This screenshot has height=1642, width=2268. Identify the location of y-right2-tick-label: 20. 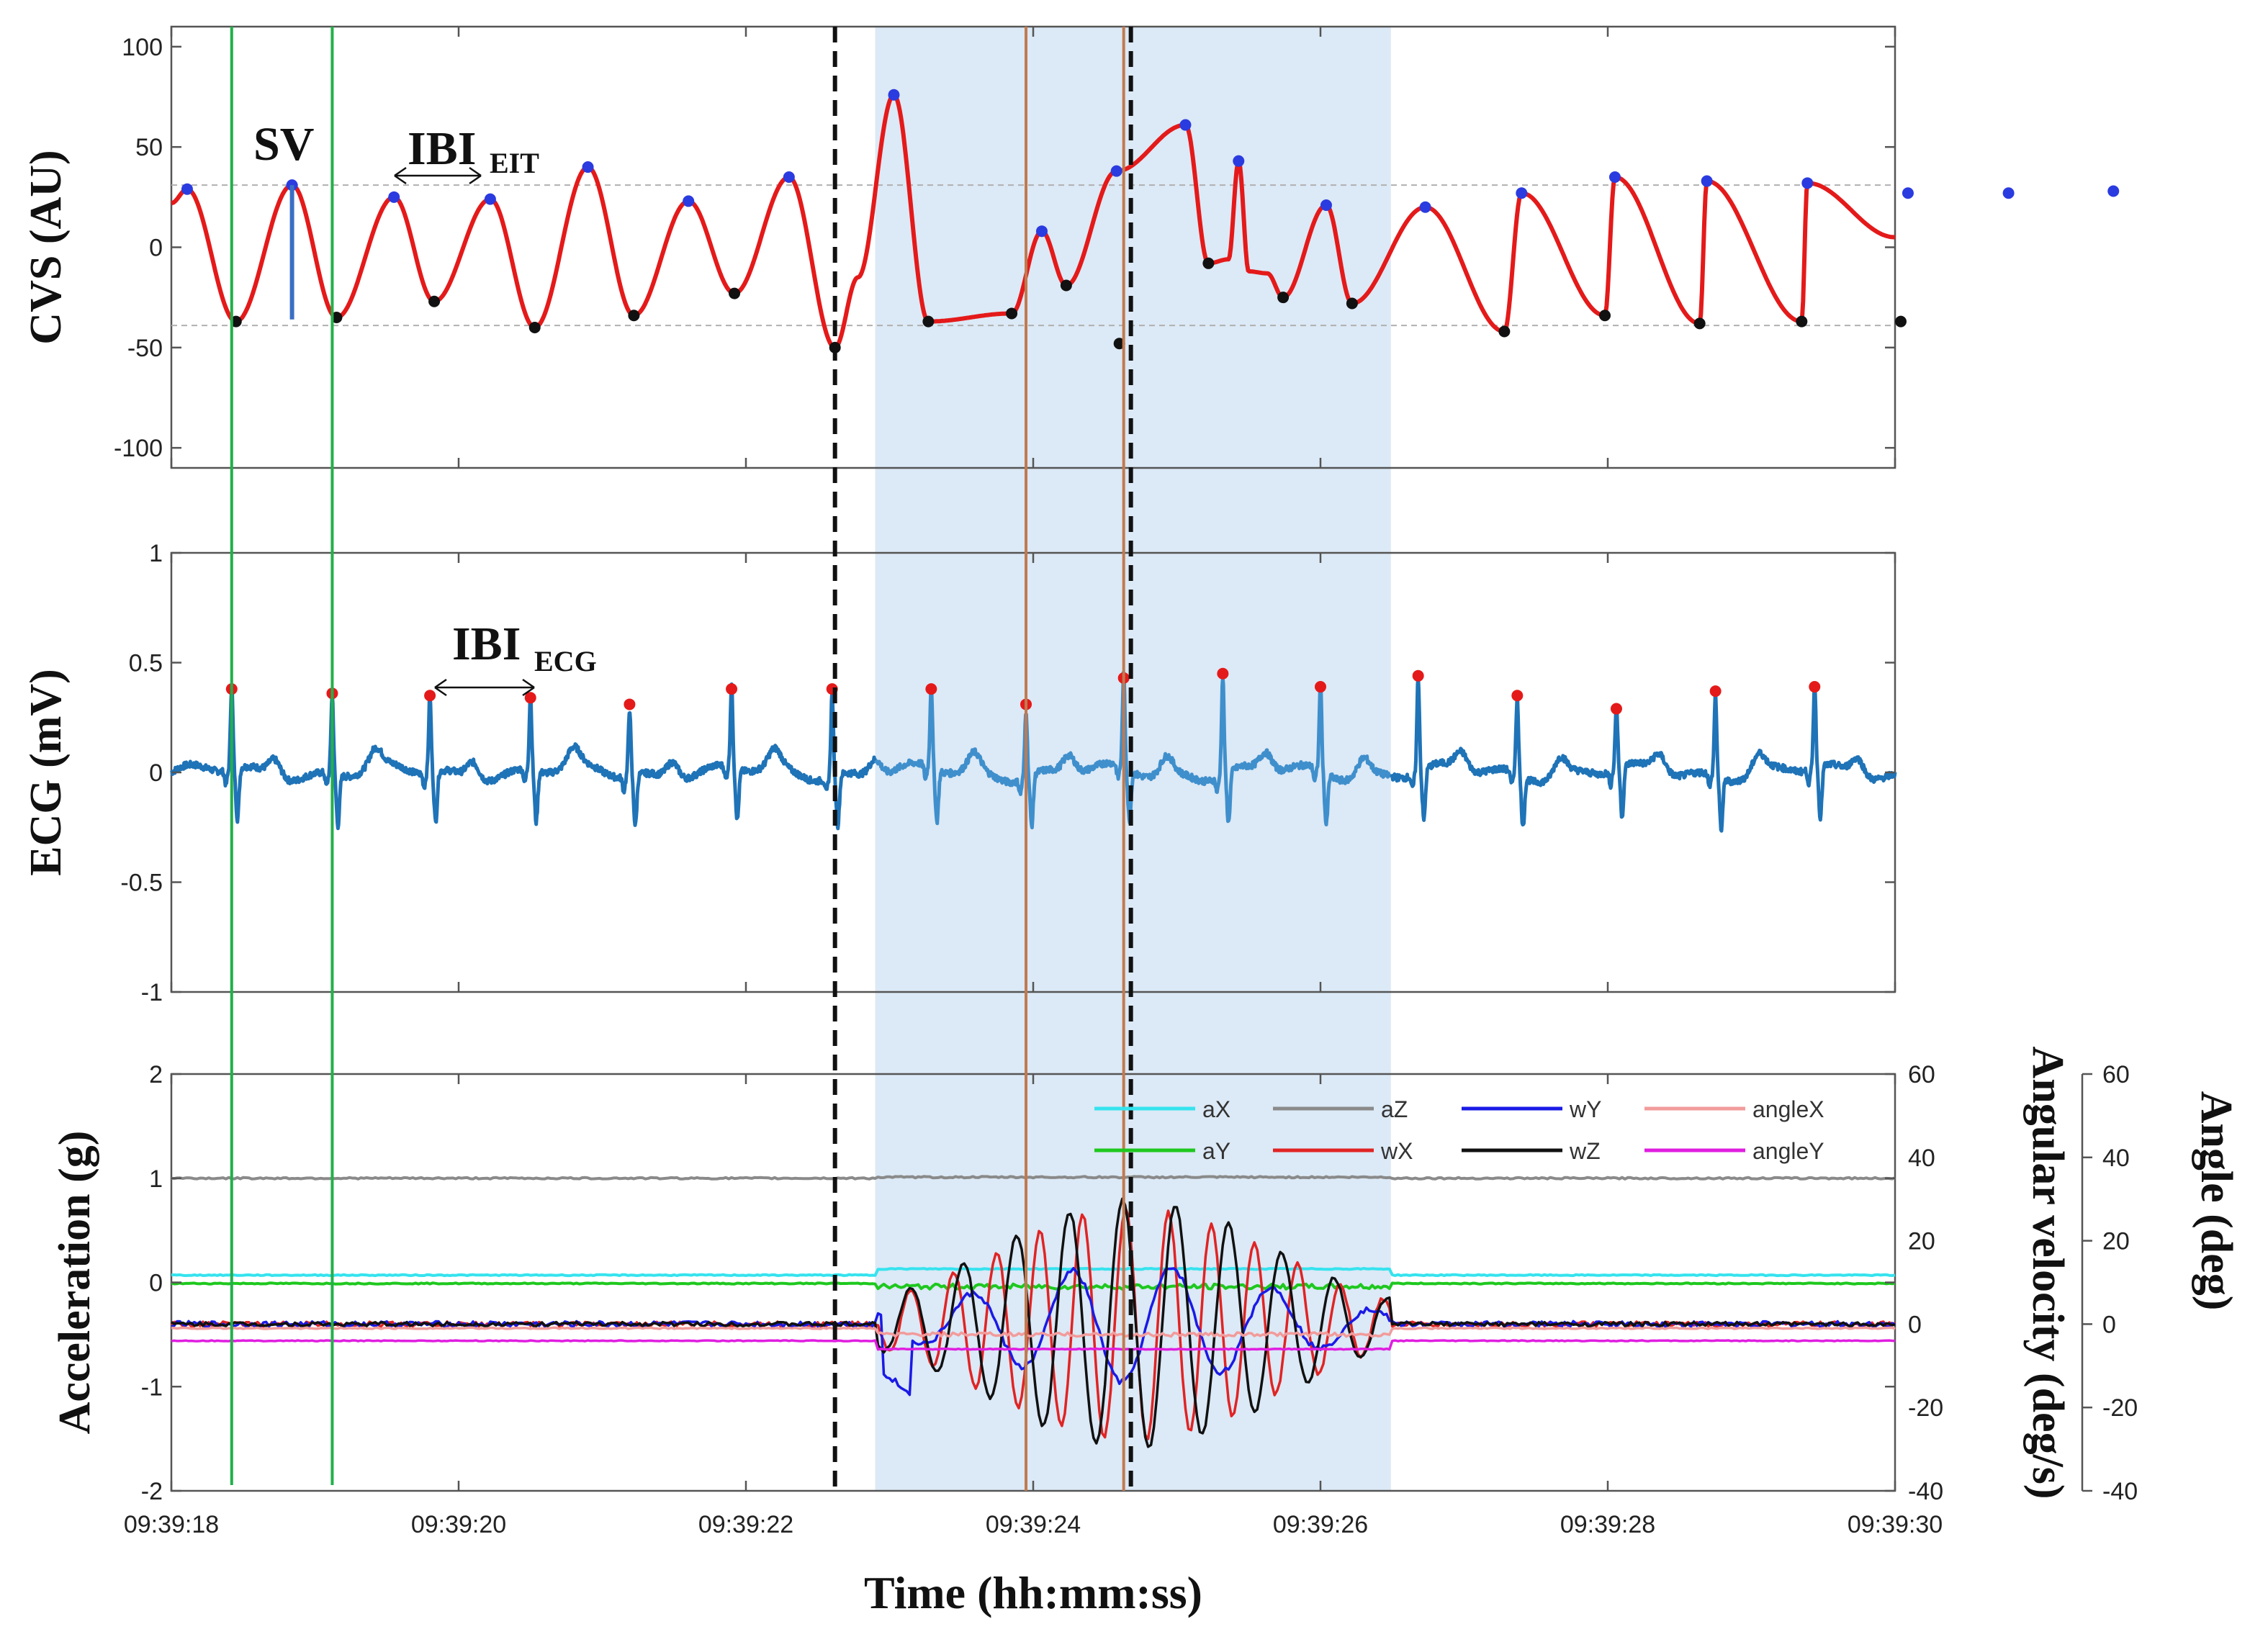
(2116, 1241).